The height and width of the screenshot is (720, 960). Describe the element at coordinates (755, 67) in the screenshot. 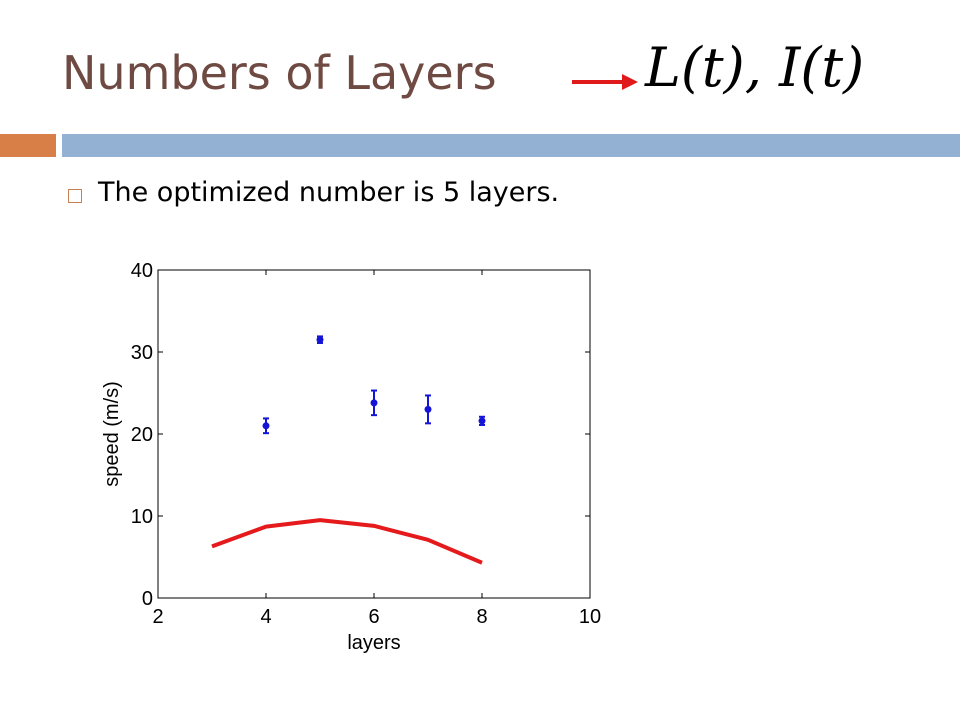

I see `formula: L(t), I(t)` at that location.